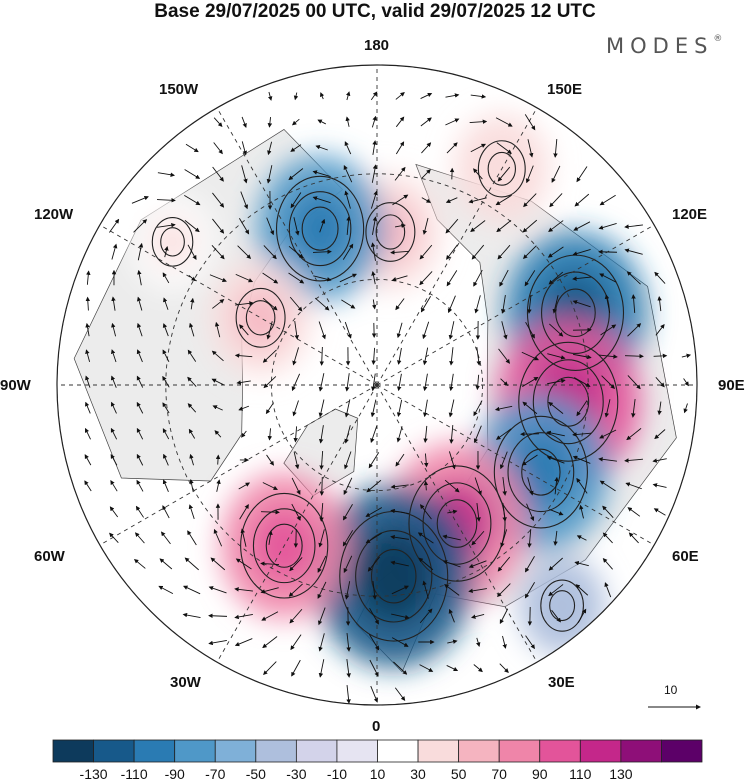 This screenshot has height=783, width=750. I want to click on anomaly-pos-sw-canada-core, so click(172, 242).